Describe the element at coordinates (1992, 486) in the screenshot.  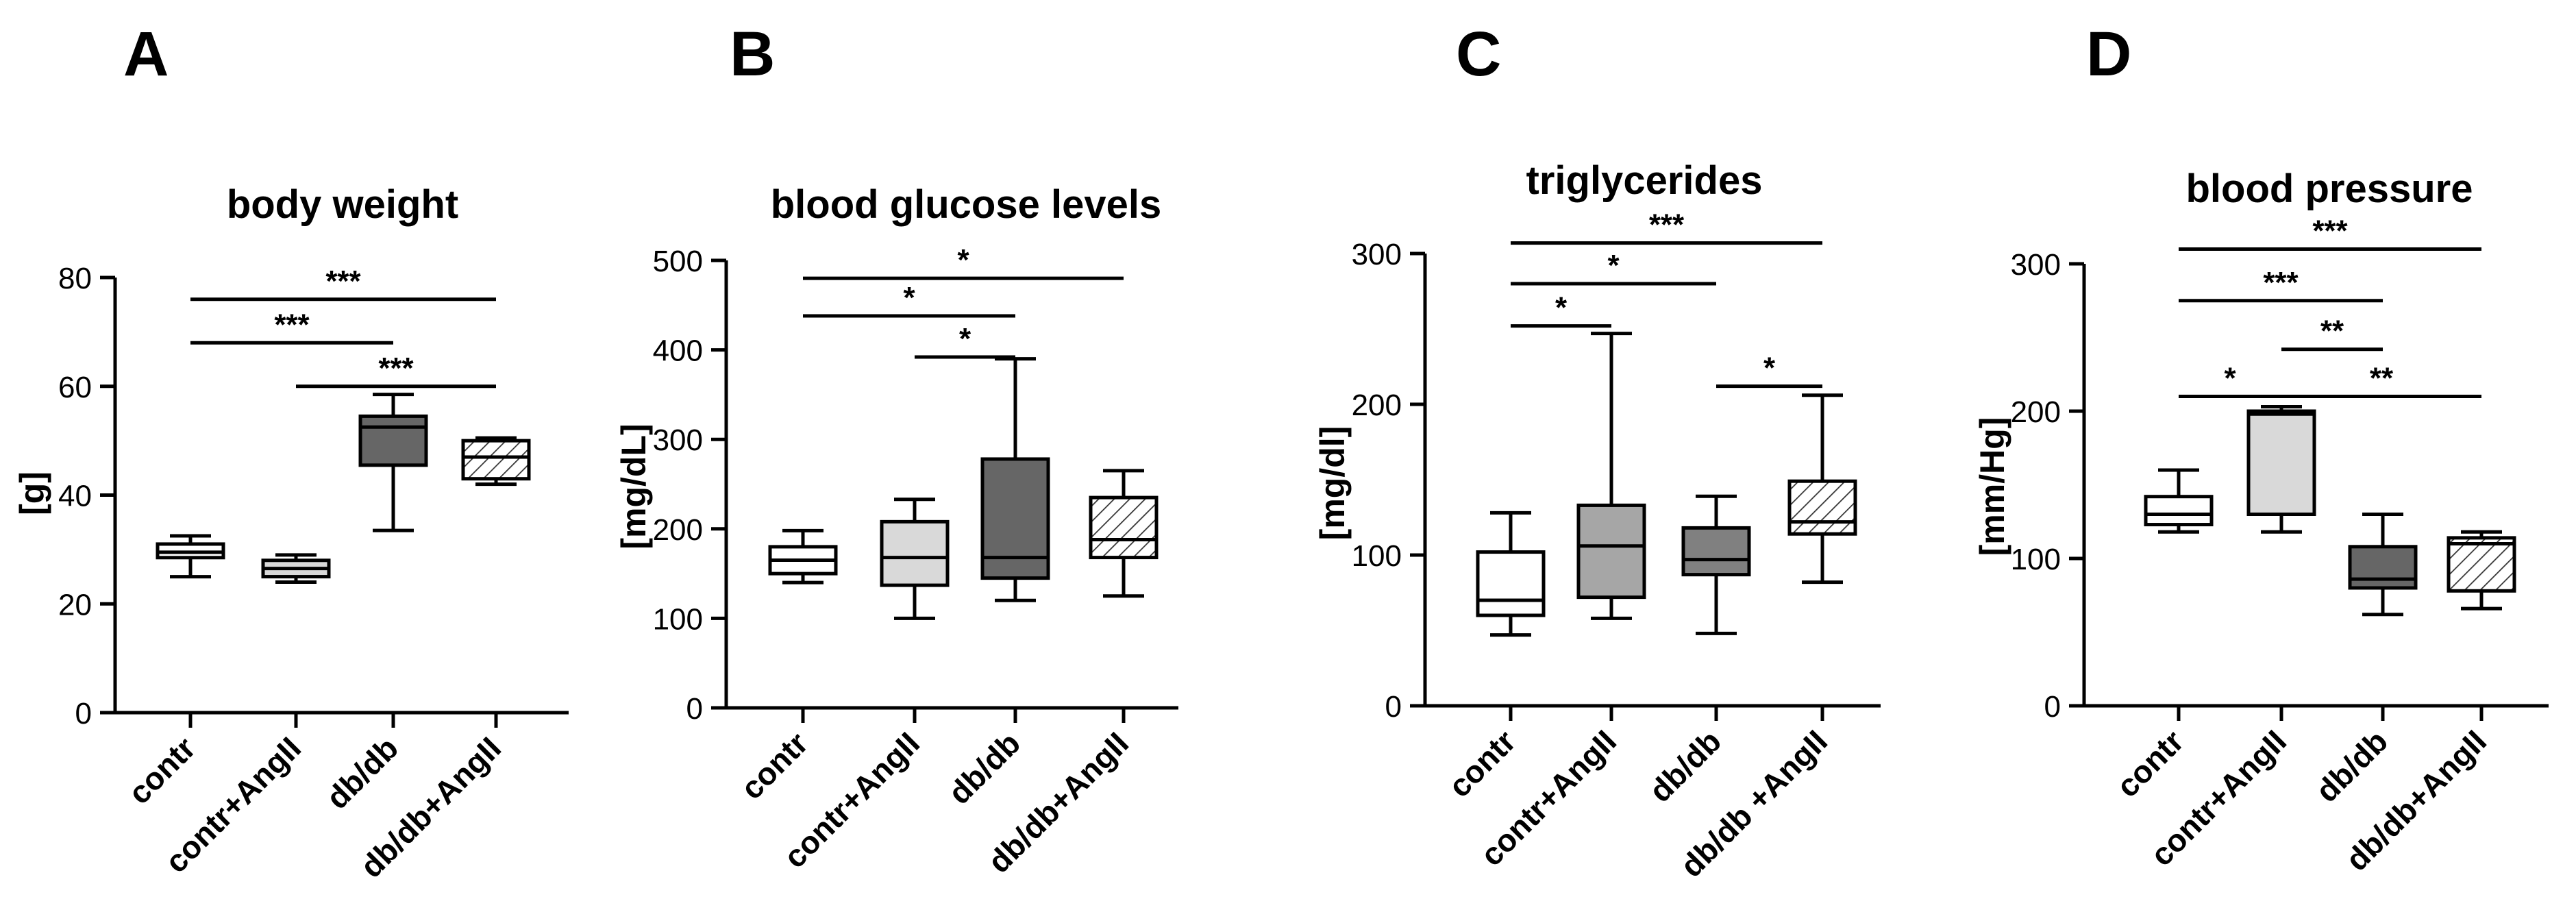
I see `y-axis-label: [mm/Hg]` at that location.